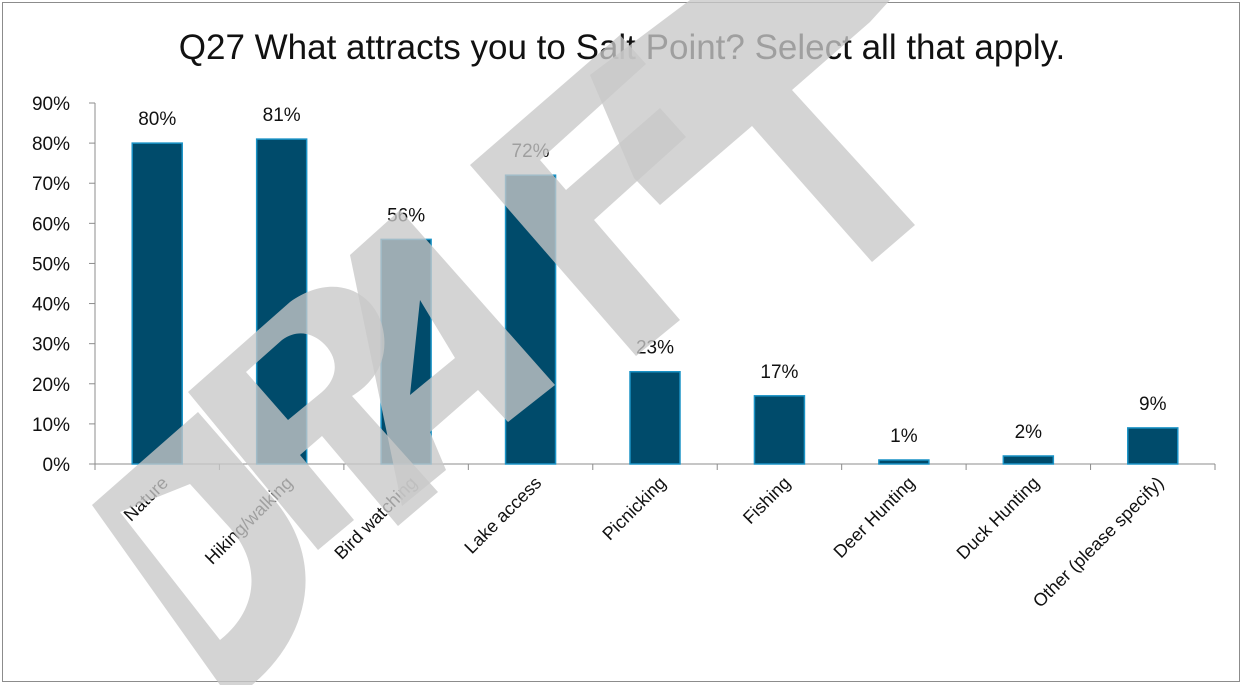 Image resolution: width=1244 pixels, height=685 pixels. I want to click on data-label: 1%, so click(904, 436).